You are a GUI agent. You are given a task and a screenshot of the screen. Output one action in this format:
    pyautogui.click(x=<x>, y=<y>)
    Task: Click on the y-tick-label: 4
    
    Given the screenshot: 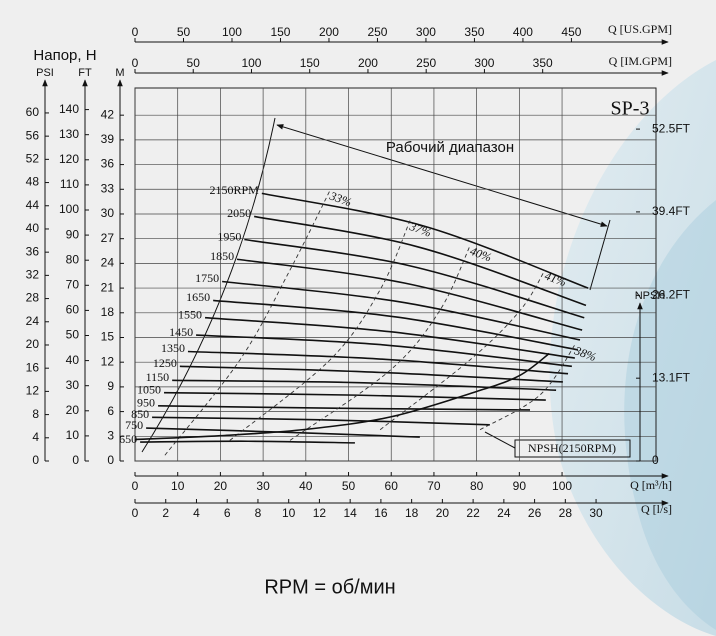 What is the action you would take?
    pyautogui.click(x=35, y=437)
    